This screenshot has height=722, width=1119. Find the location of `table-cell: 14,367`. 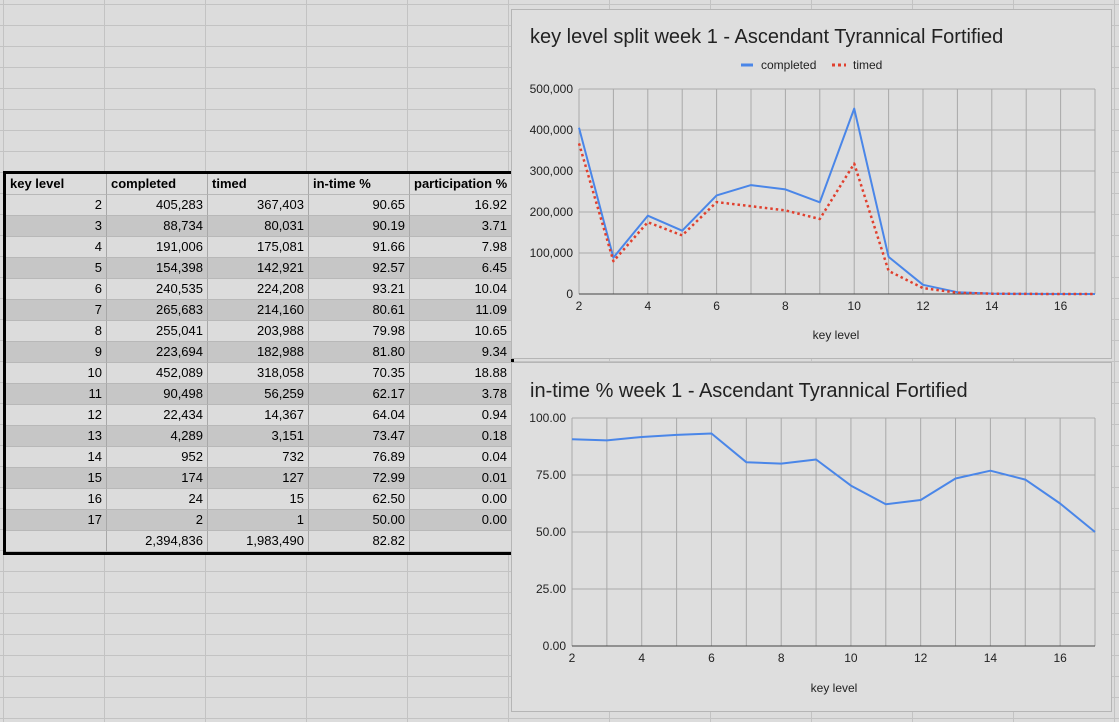

table-cell: 14,367 is located at coordinates (258, 415).